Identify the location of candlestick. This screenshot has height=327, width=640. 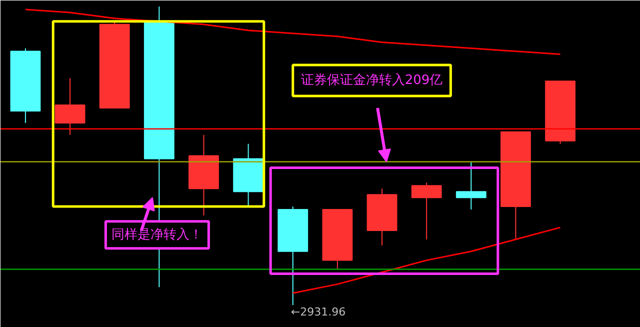
(471, 185).